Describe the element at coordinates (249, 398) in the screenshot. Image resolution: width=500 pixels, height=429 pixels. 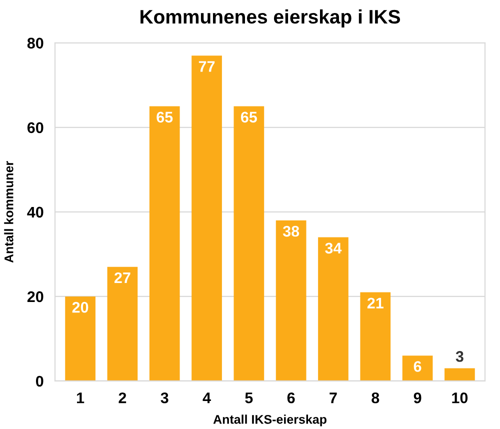
I see `x-tick-label: 5` at that location.